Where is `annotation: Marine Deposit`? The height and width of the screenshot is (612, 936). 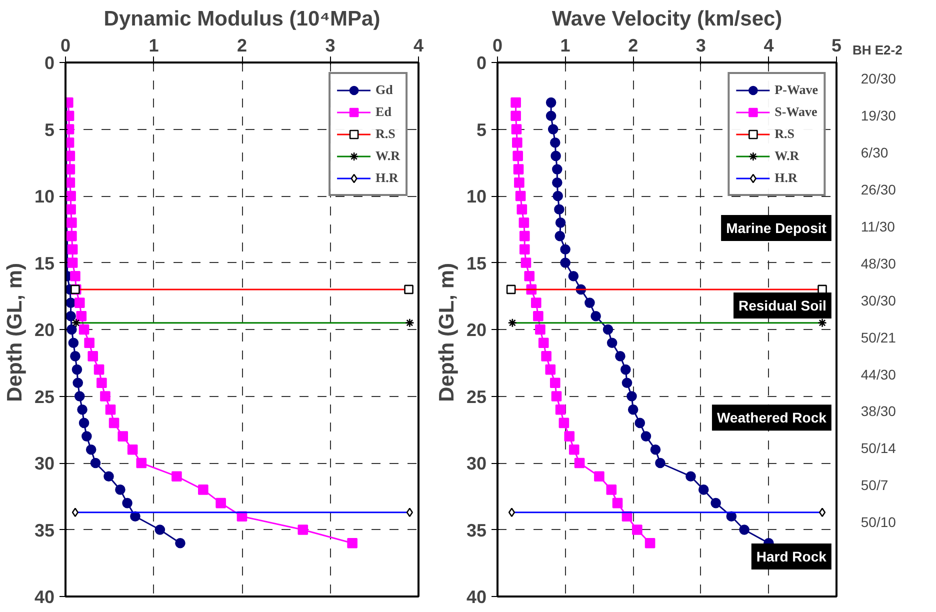 annotation: Marine Deposit is located at coordinates (776, 228).